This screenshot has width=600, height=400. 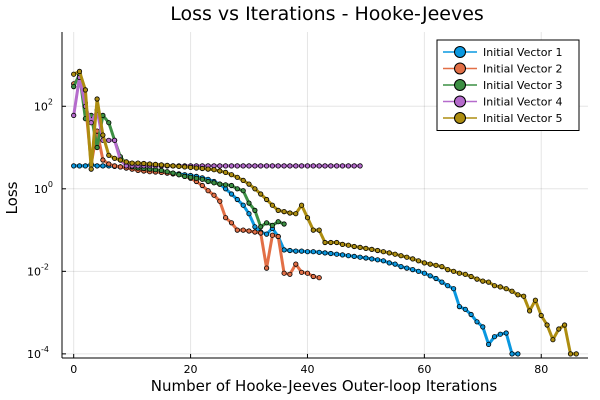 I want to click on legend-label: Initial Vector 2, so click(x=522, y=69).